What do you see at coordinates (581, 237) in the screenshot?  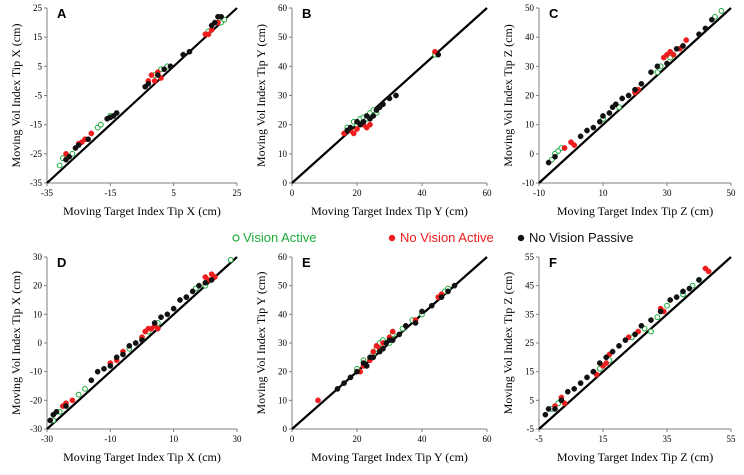 I see `legend-label: No Vision Passive` at bounding box center [581, 237].